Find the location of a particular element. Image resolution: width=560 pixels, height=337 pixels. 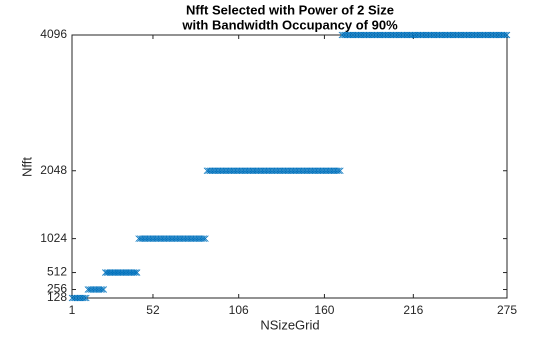

y-axis-label: Nfft is located at coordinates (26, 167).